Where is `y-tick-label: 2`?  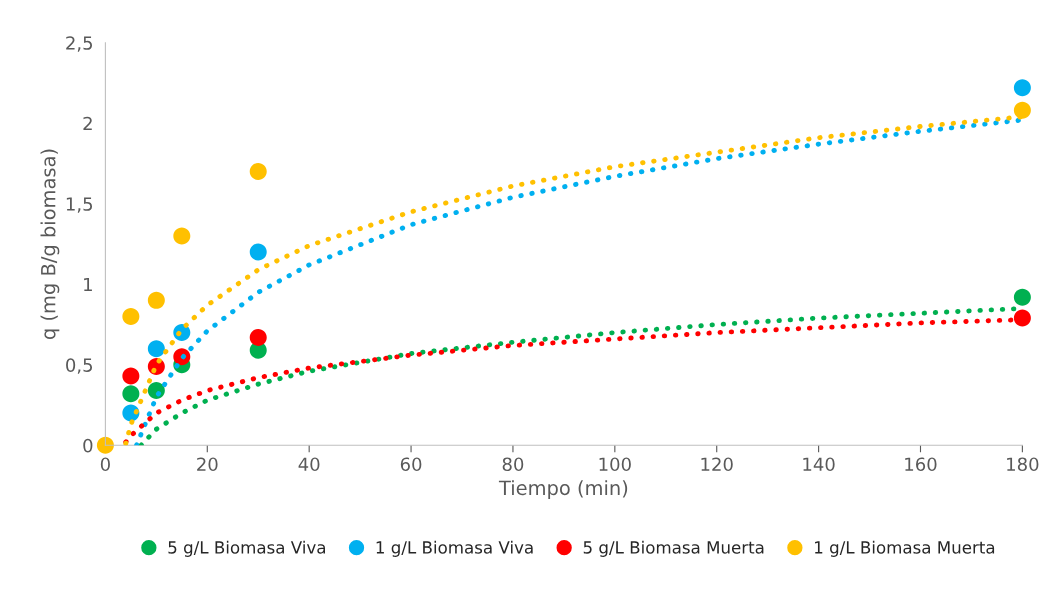
y-tick-label: 2 is located at coordinates (87, 123).